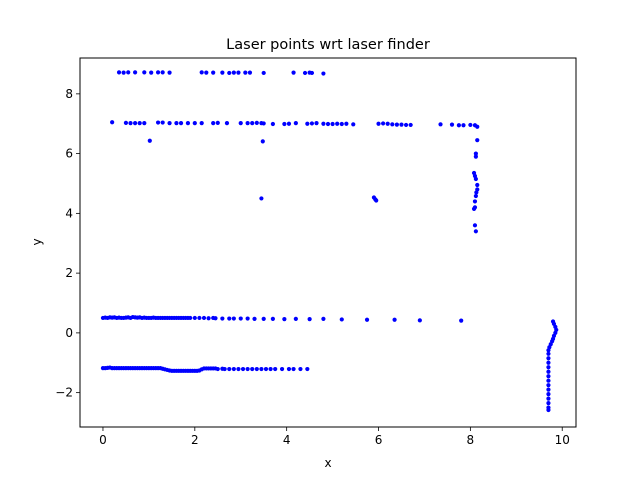 The width and height of the screenshot is (640, 480). I want to click on y-tick-label: 2, so click(69, 273).